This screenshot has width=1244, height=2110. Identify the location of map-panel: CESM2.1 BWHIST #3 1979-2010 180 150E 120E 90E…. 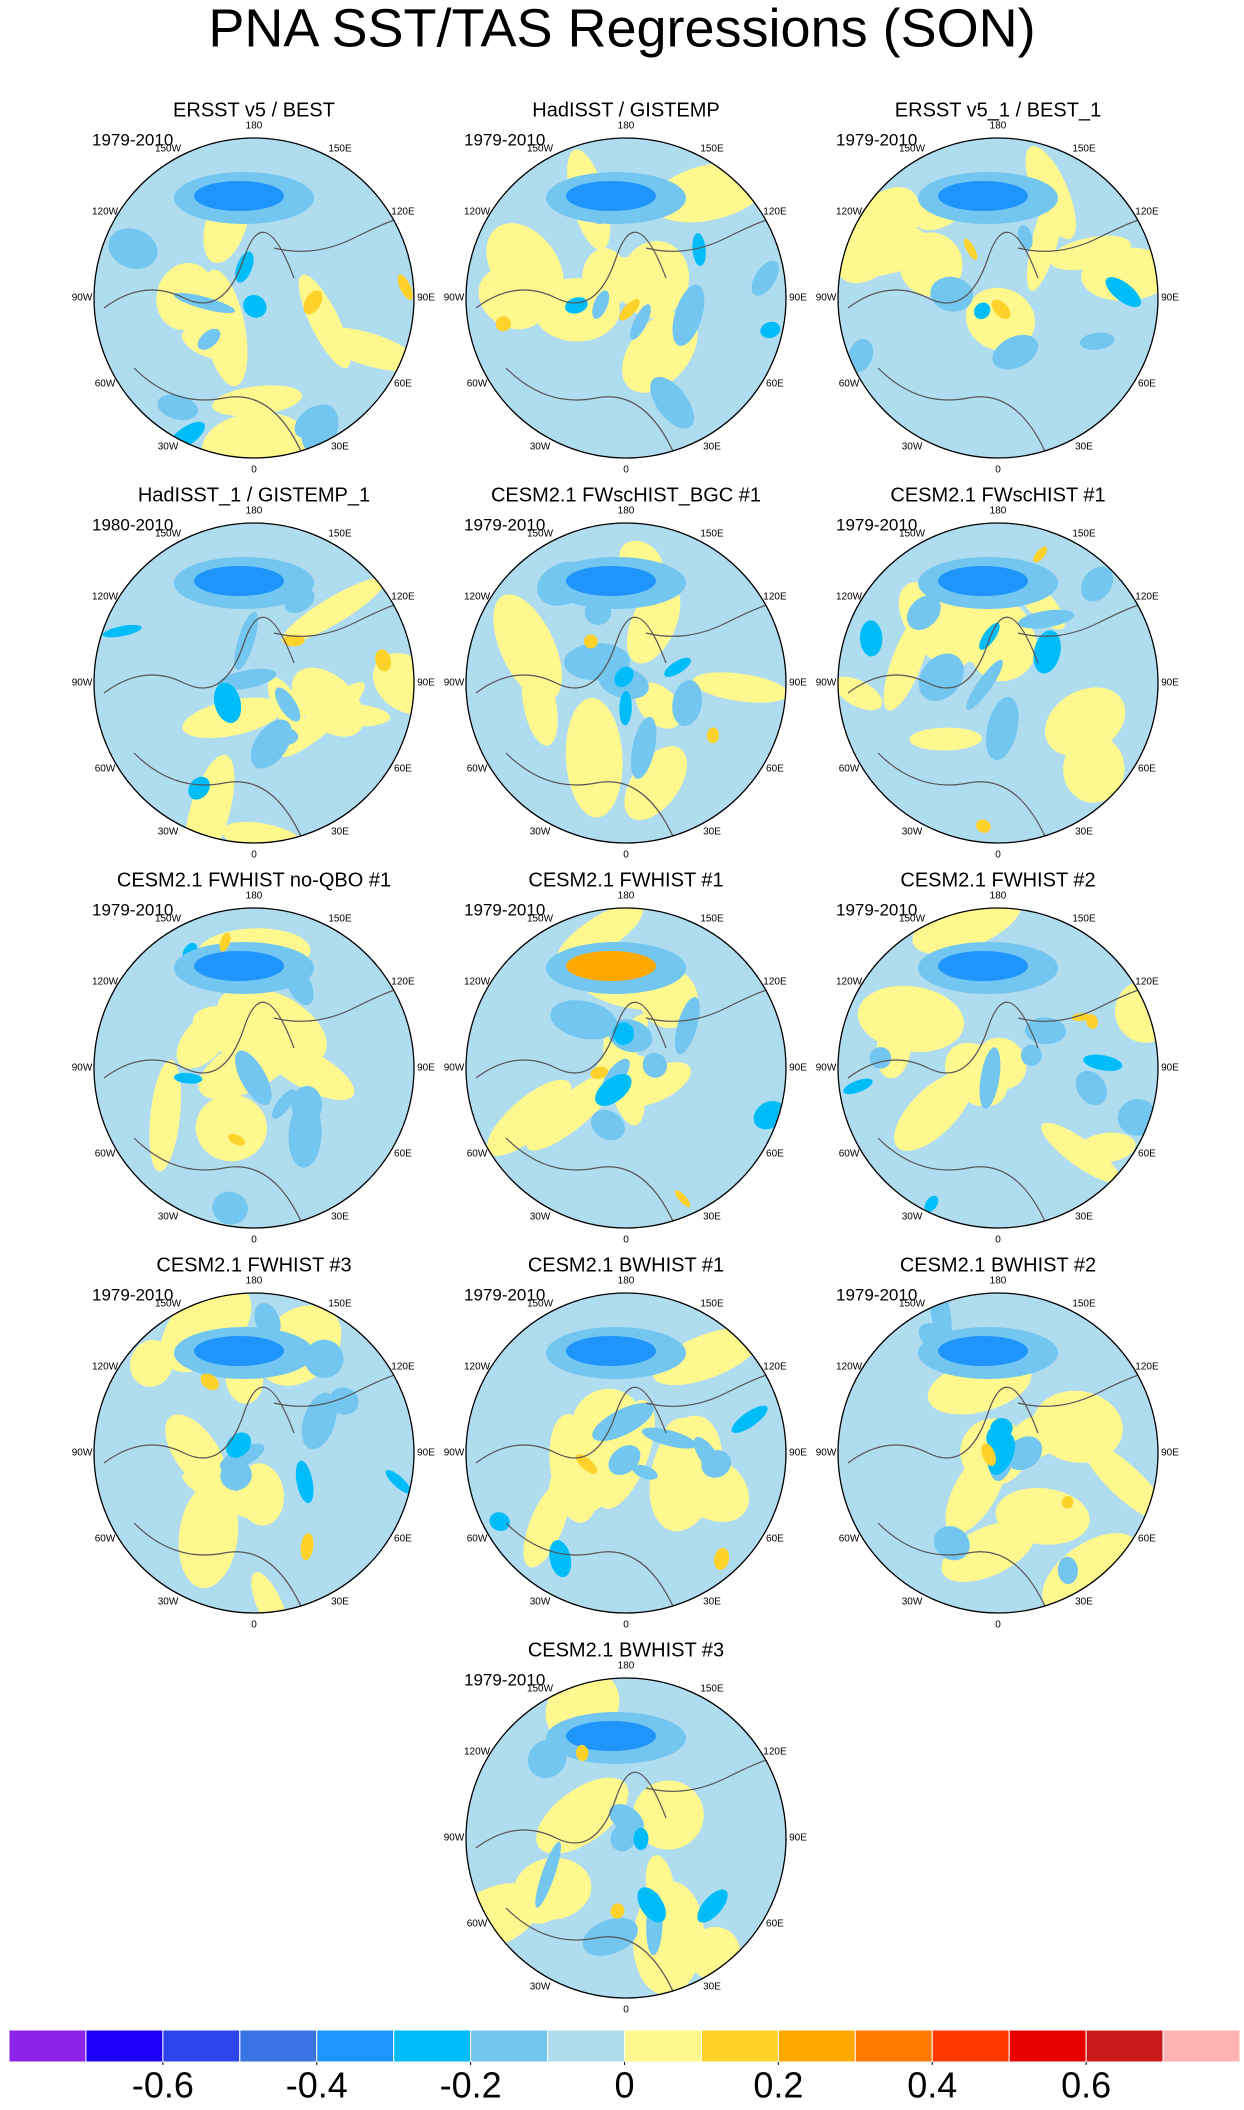
(626, 1827).